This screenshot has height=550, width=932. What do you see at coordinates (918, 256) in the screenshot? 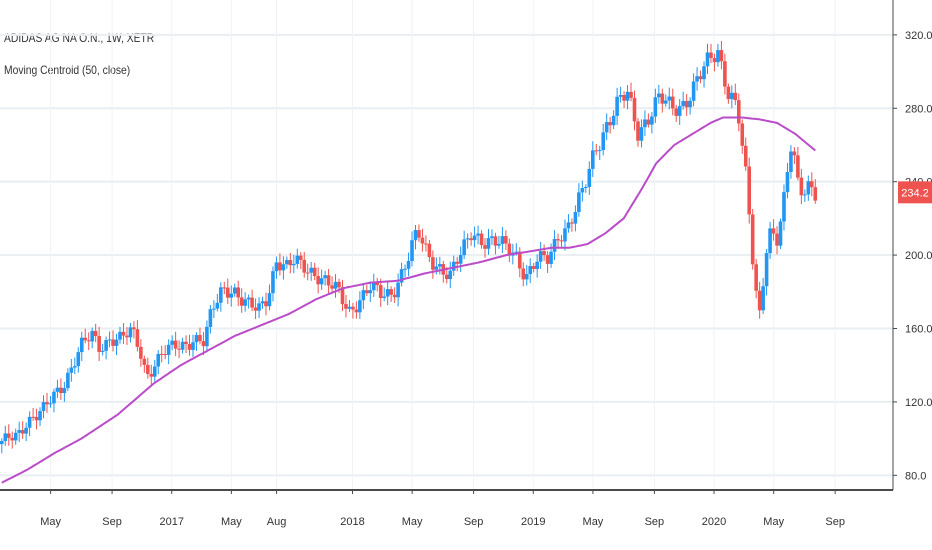
I see `y-tick-label: 200.0` at bounding box center [918, 256].